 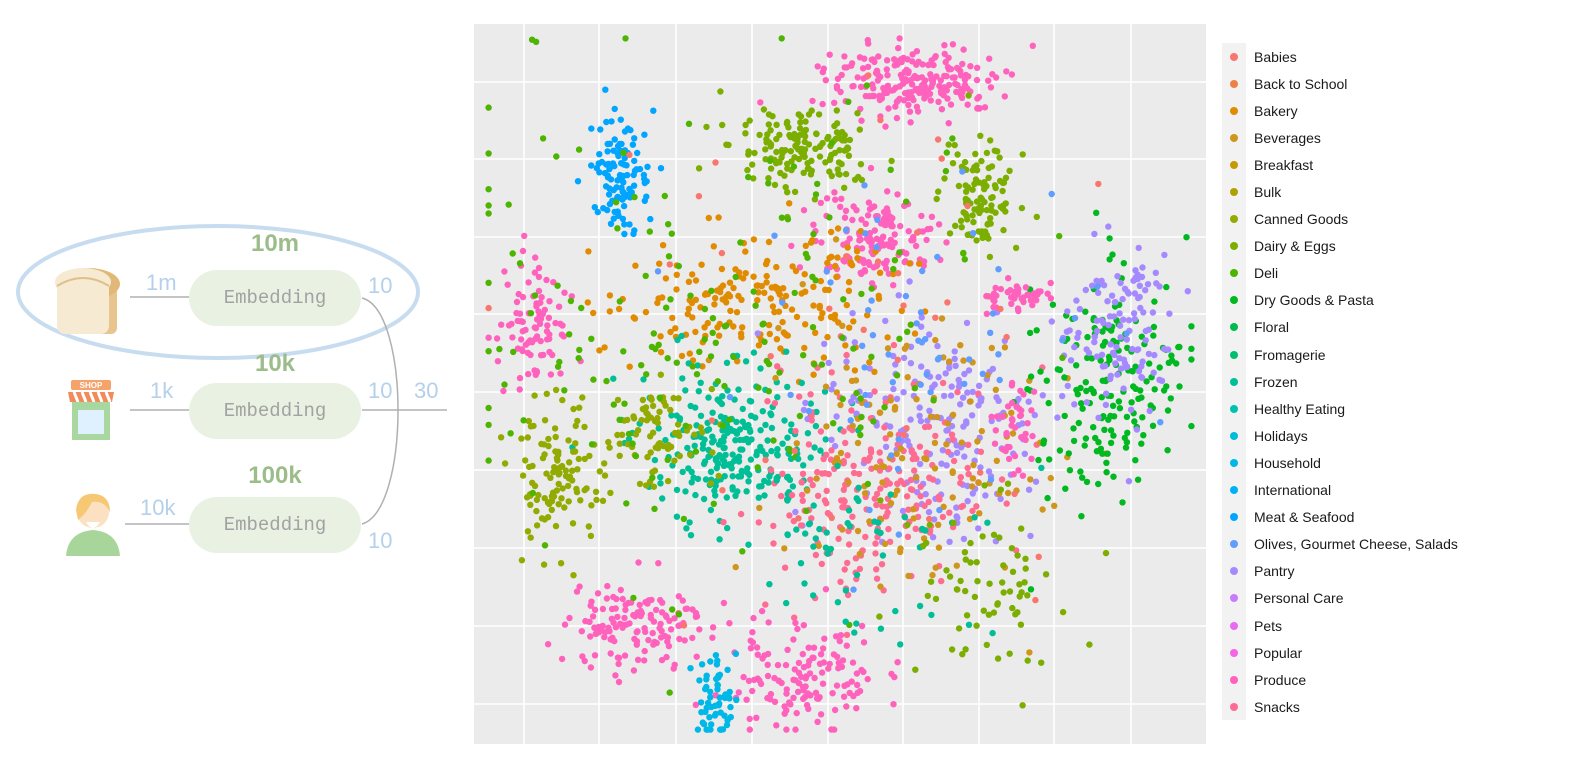 I want to click on legend-label: Deli, so click(x=1266, y=273).